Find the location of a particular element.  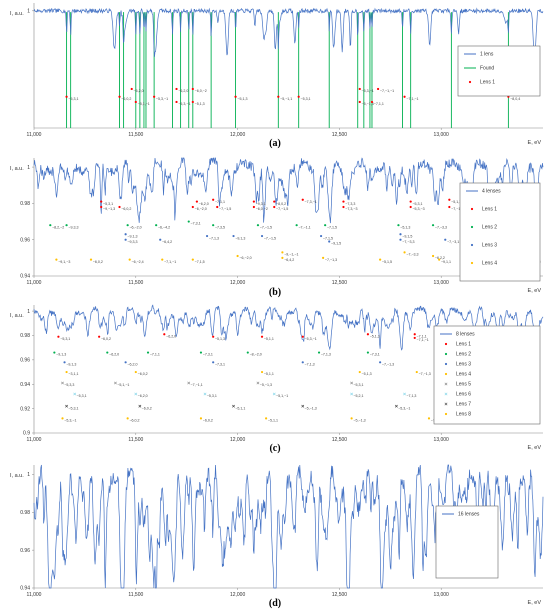

marker-label: −7,3,1 is located at coordinates (208, 355).